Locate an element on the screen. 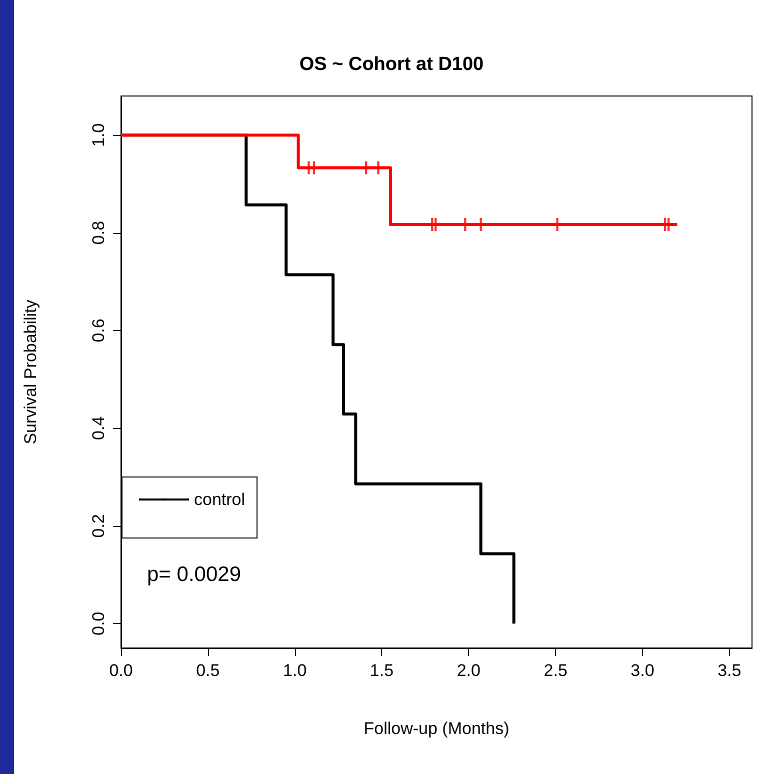 This screenshot has height=774, width=783. x-tick-label: 3.5 is located at coordinates (730, 670).